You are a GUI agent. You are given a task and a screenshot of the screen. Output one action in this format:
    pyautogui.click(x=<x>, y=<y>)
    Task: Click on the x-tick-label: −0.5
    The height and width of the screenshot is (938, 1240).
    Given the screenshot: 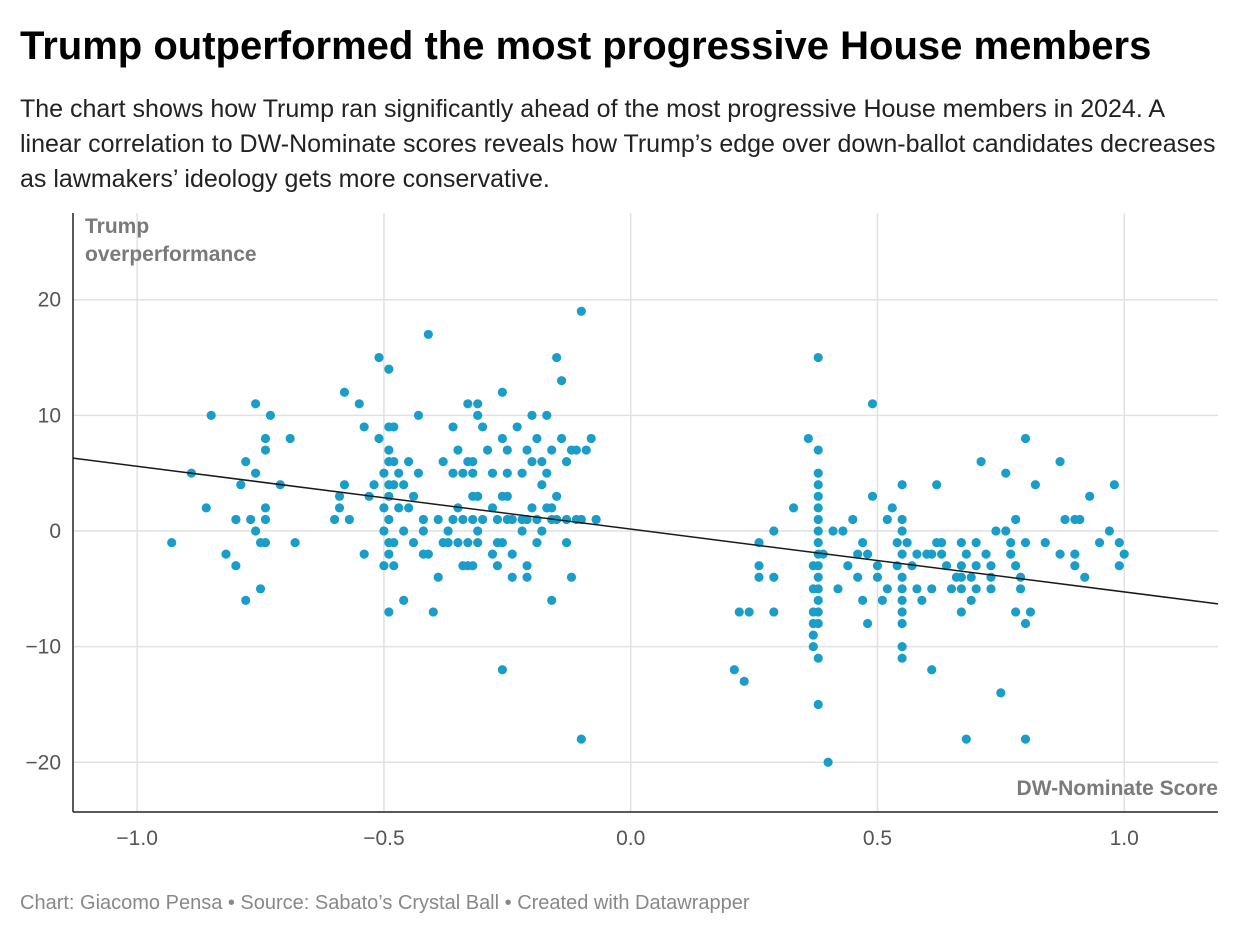 What is the action you would take?
    pyautogui.click(x=383, y=838)
    